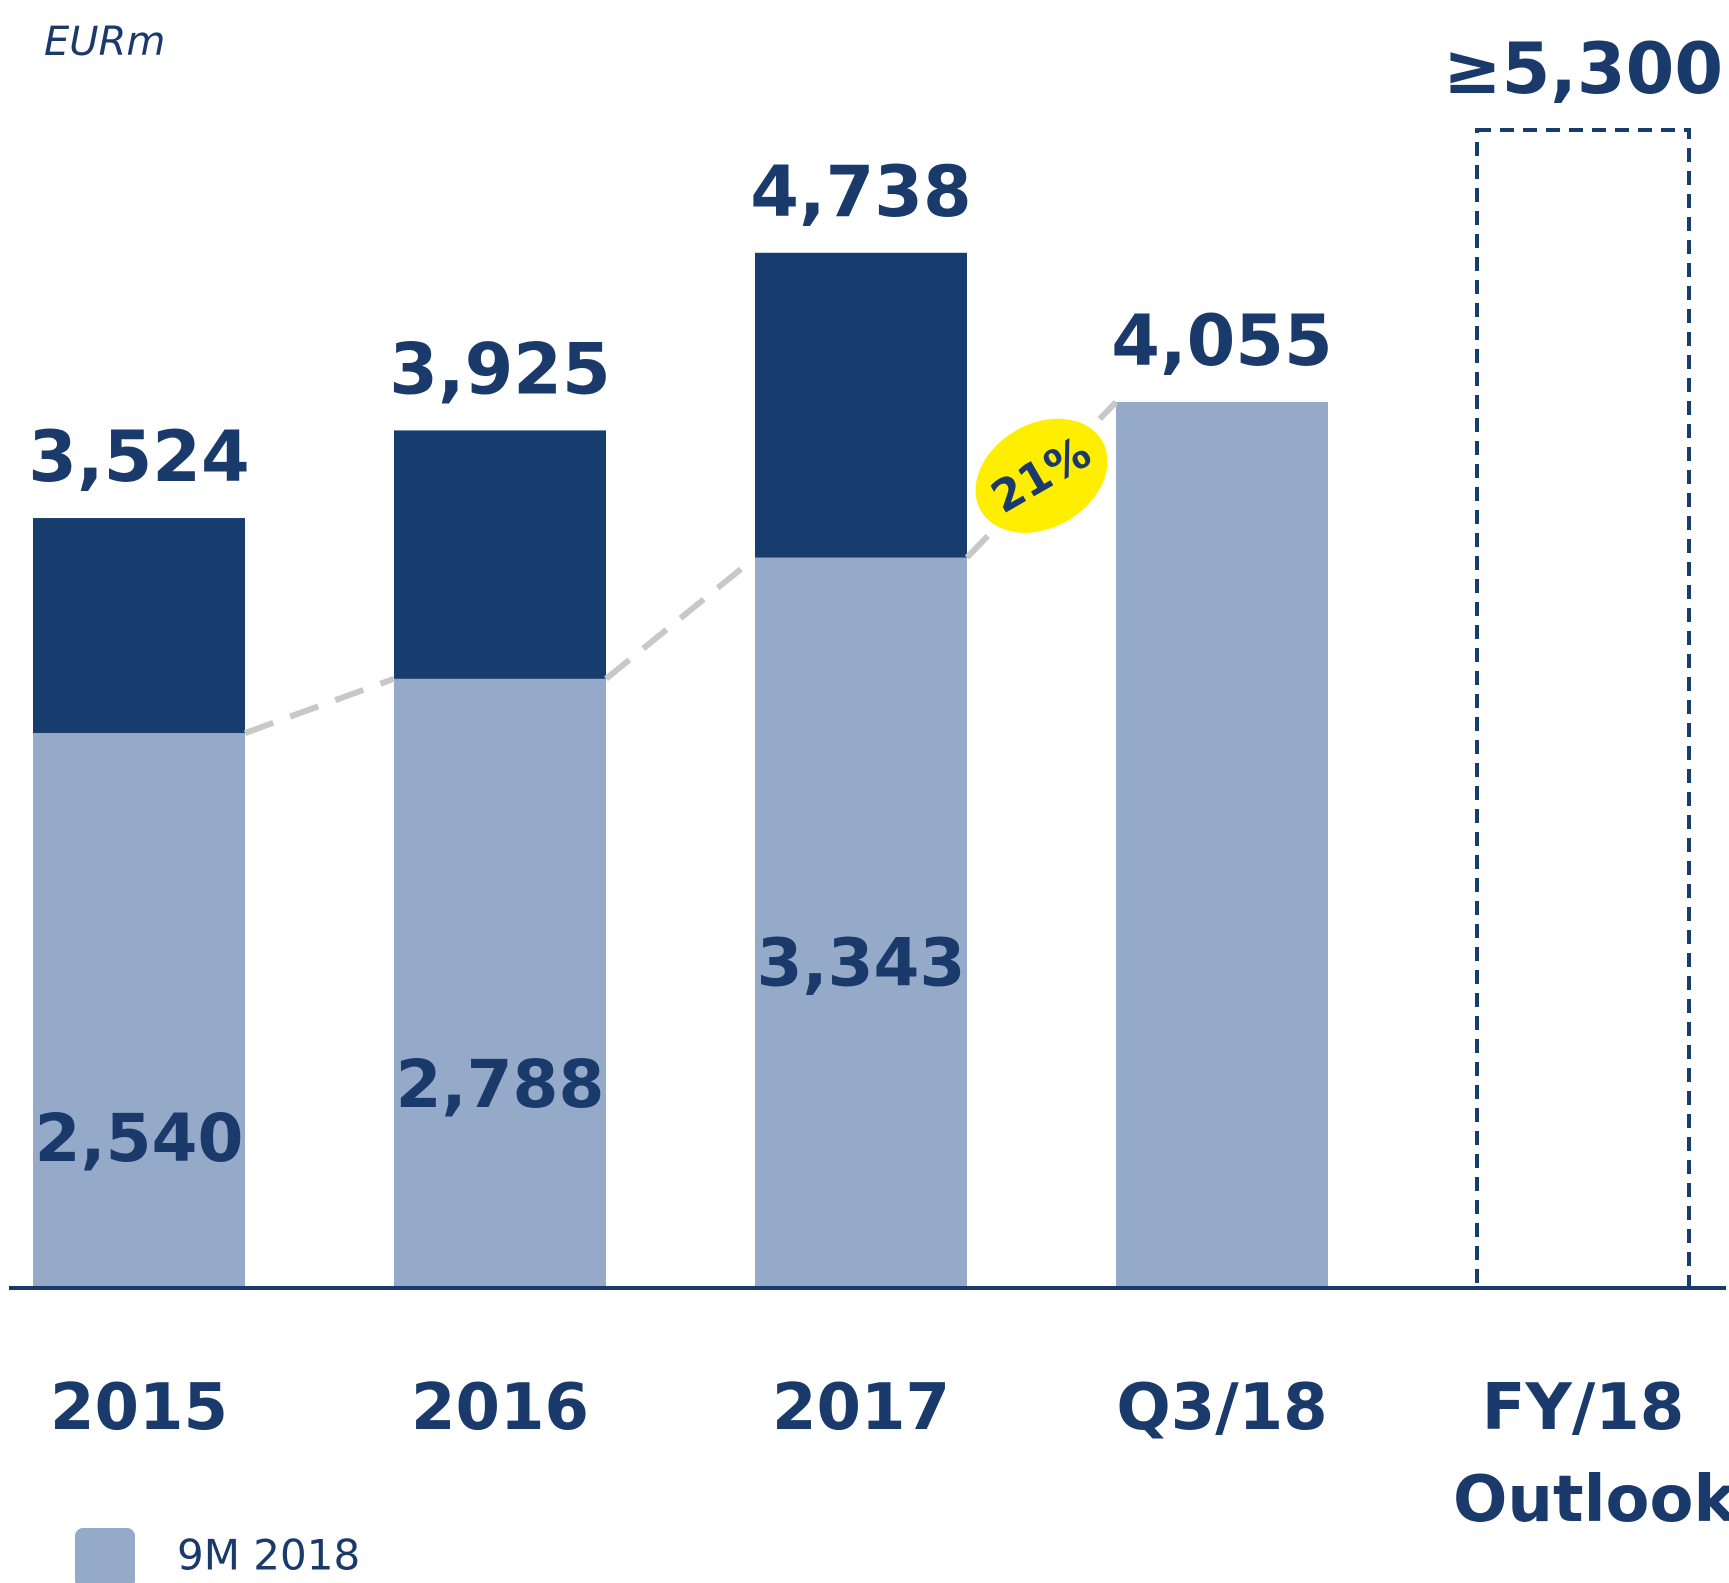 This screenshot has height=1583, width=1729. Describe the element at coordinates (499, 369) in the screenshot. I see `total-label: 3,925` at that location.